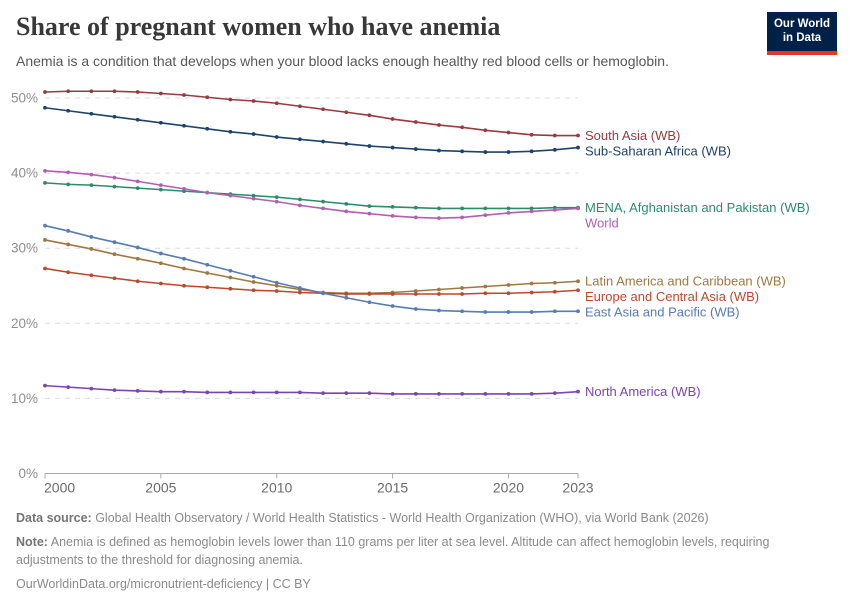  Describe the element at coordinates (643, 391) in the screenshot. I see `series-label: North America (WB)` at that location.